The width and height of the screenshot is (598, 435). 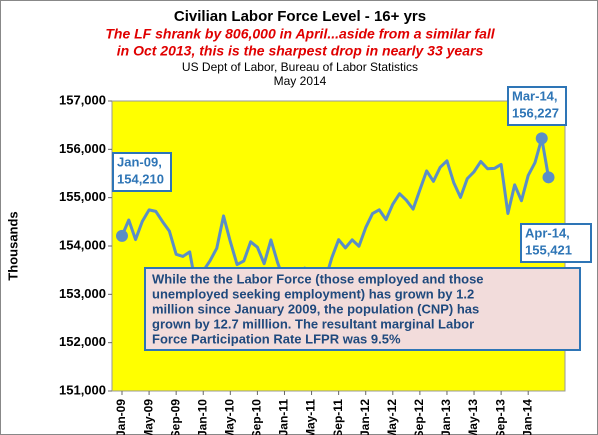 I want to click on x-tick-label: Jan-11, so click(x=284, y=417).